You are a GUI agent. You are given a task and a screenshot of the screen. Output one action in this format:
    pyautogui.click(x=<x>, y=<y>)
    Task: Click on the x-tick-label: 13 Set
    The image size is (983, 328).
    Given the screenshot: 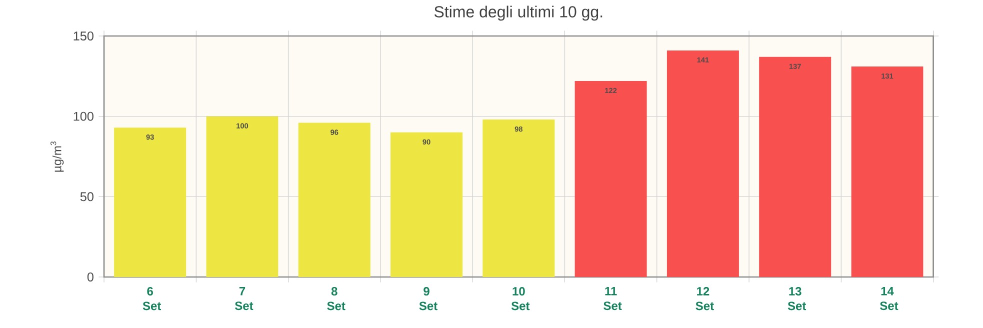 What is the action you would take?
    pyautogui.click(x=797, y=298)
    